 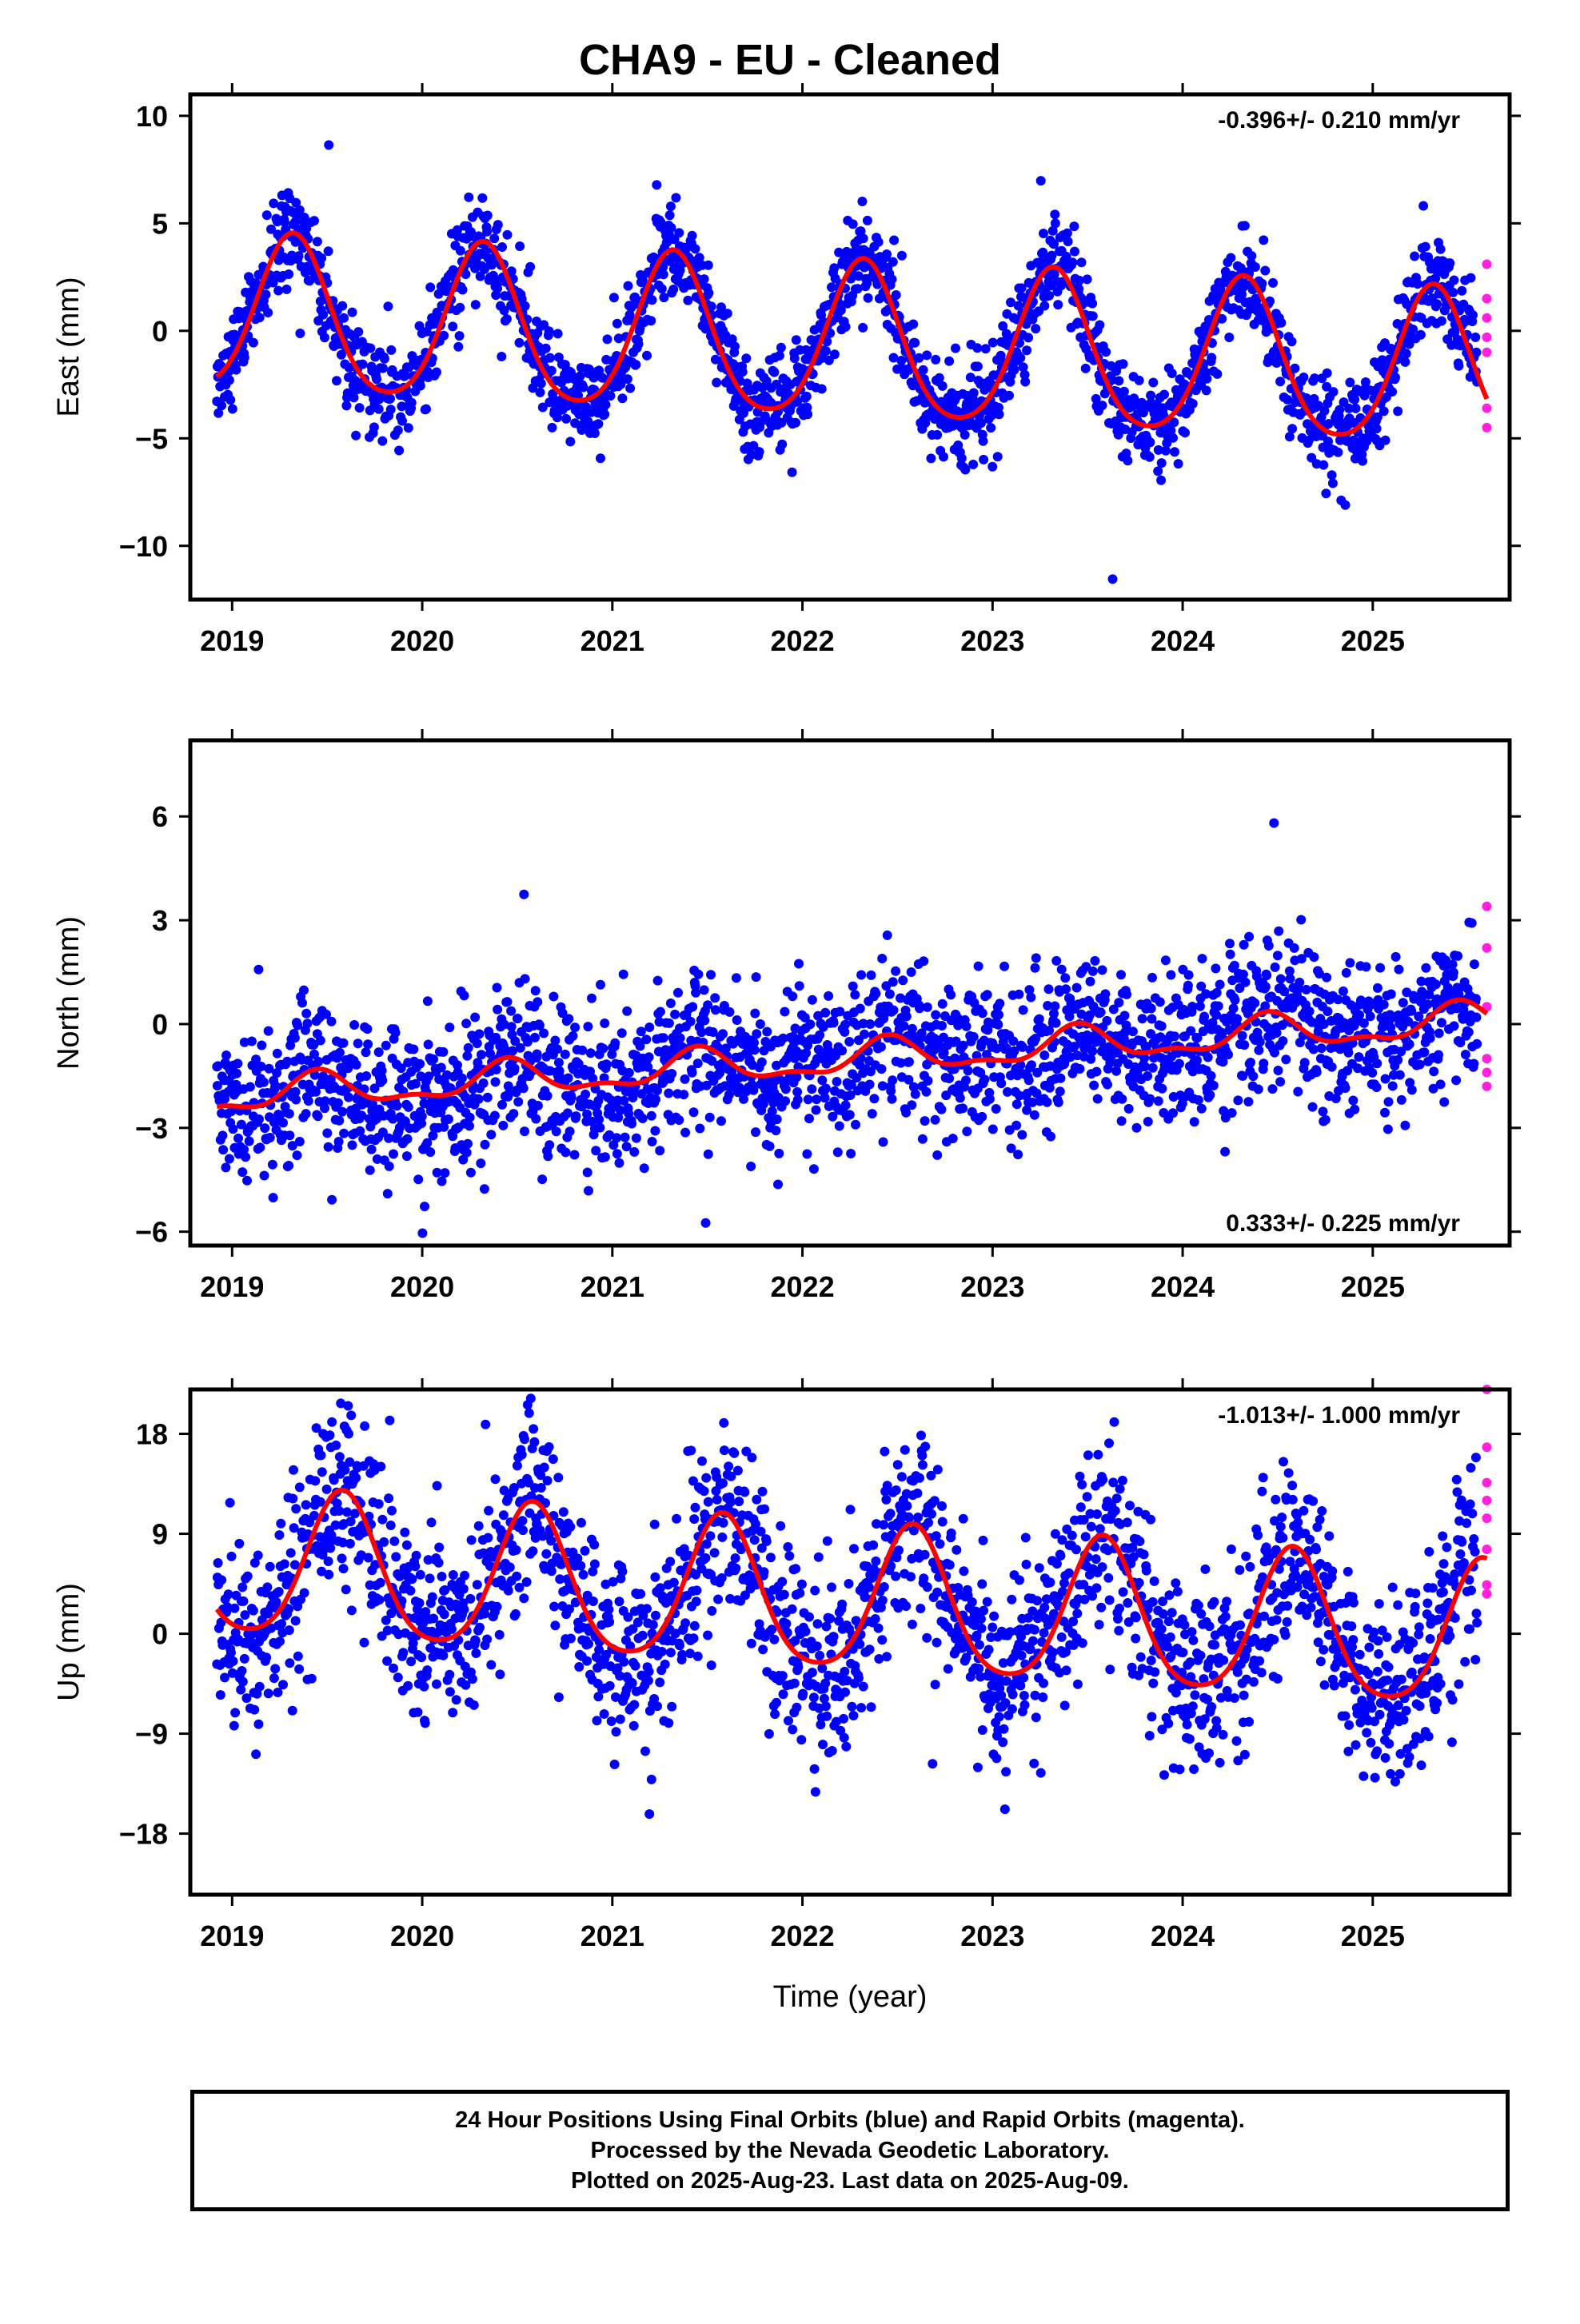 I want to click on north-rapid-point, so click(x=1486, y=1086).